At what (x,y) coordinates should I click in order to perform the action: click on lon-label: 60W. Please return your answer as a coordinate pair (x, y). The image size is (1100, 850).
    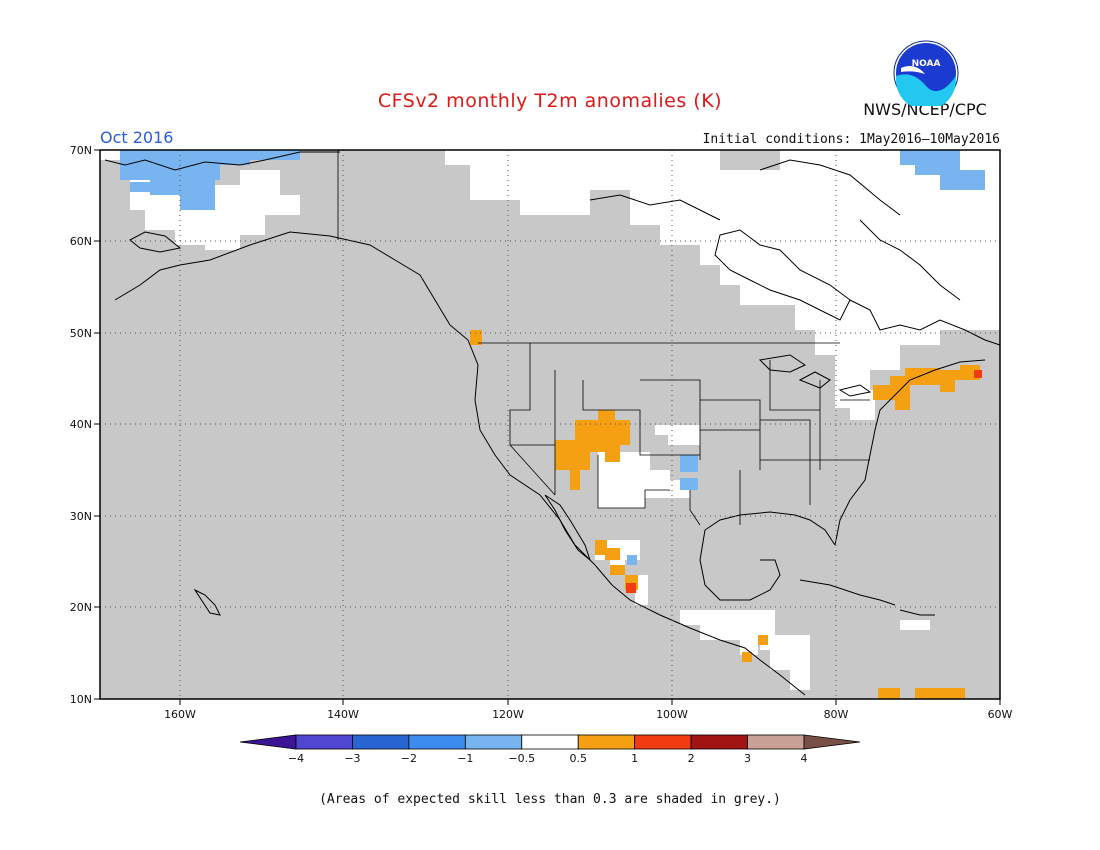
    Looking at the image, I should click on (1000, 714).